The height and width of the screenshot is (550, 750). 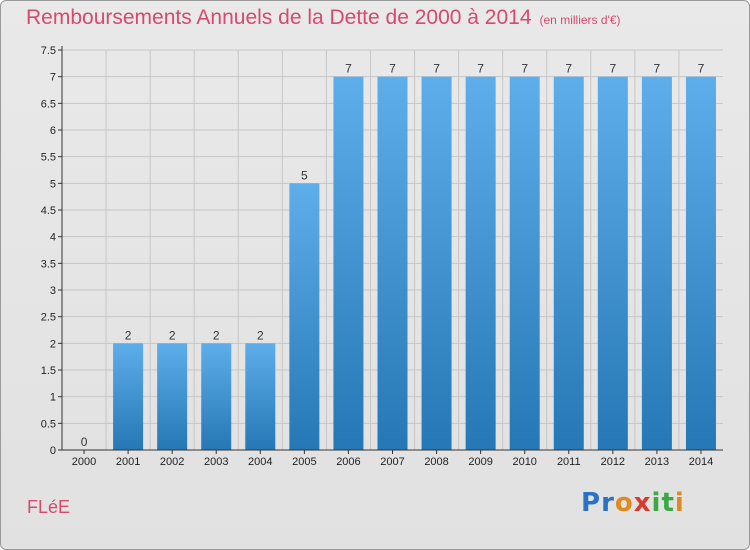 What do you see at coordinates (53, 78) in the screenshot?
I see `y-tick-label: 7` at bounding box center [53, 78].